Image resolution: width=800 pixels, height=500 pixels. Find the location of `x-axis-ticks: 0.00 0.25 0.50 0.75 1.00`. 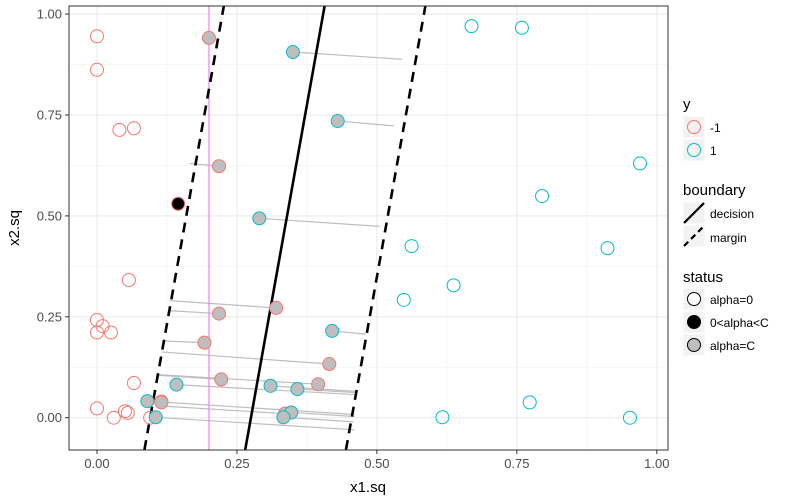

x-axis-ticks: 0.00 0.25 0.50 0.75 1.00 is located at coordinates (376, 460).